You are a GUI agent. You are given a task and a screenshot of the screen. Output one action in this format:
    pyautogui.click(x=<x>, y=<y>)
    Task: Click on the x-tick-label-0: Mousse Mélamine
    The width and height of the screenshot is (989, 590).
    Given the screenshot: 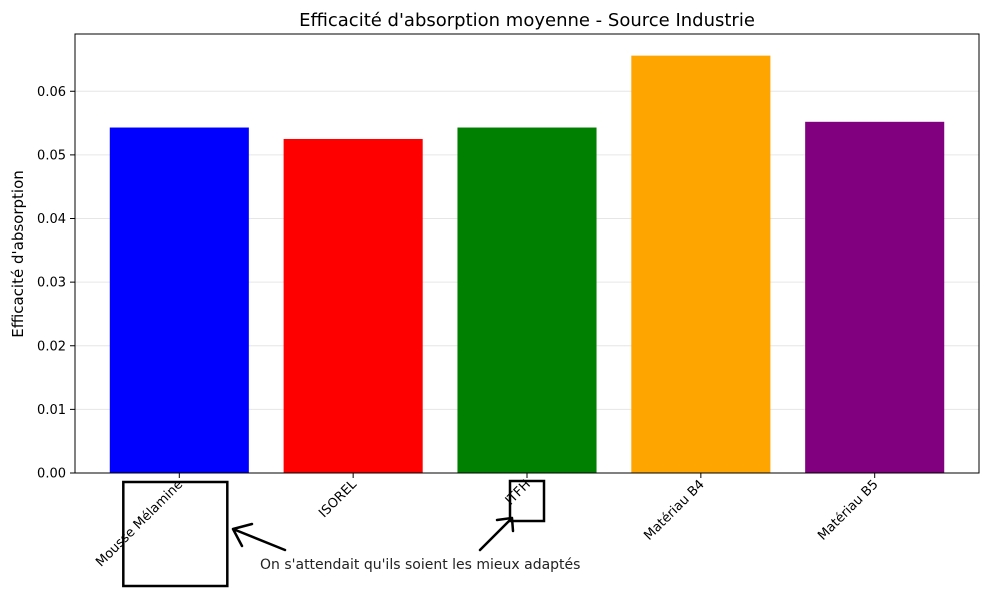 What is the action you would take?
    pyautogui.click(x=139, y=523)
    